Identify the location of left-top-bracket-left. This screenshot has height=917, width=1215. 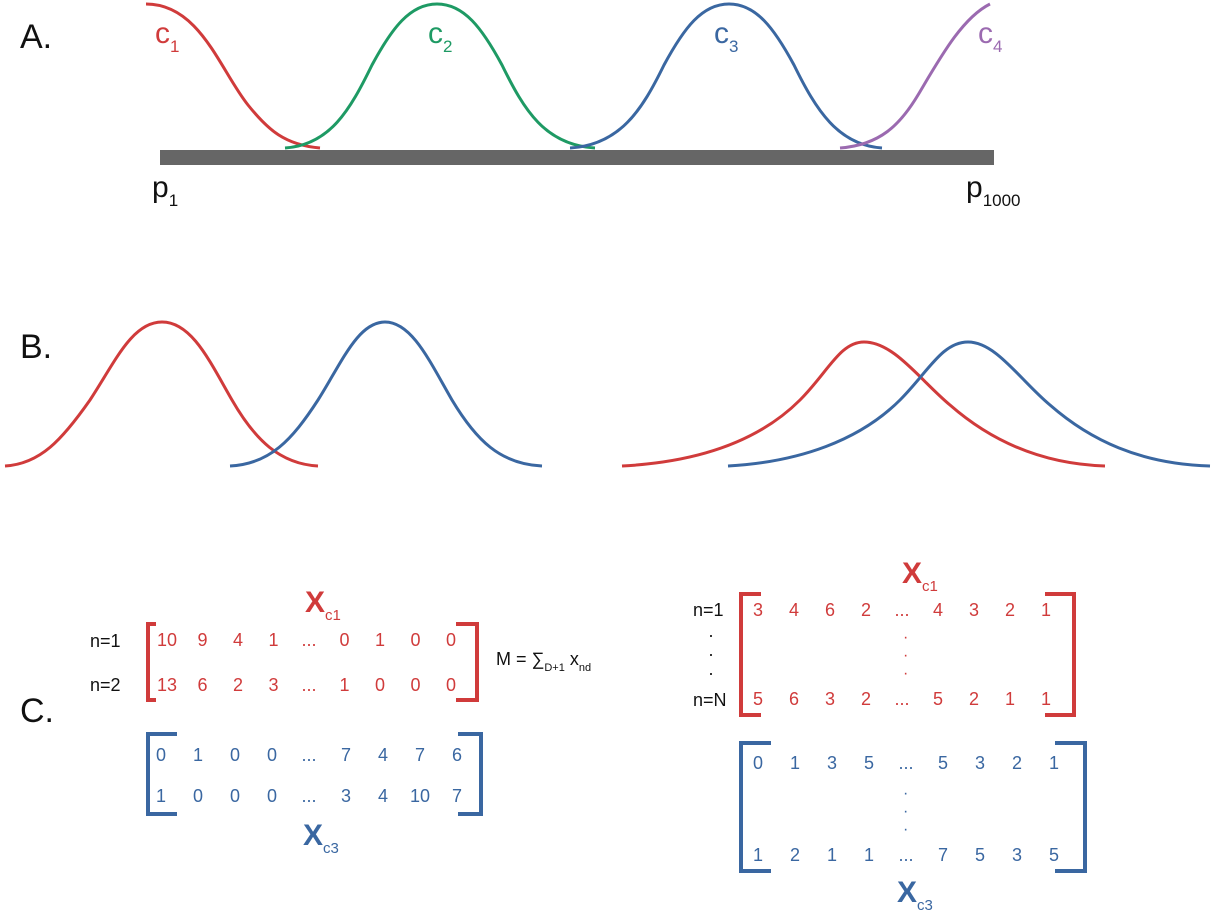
(151, 662).